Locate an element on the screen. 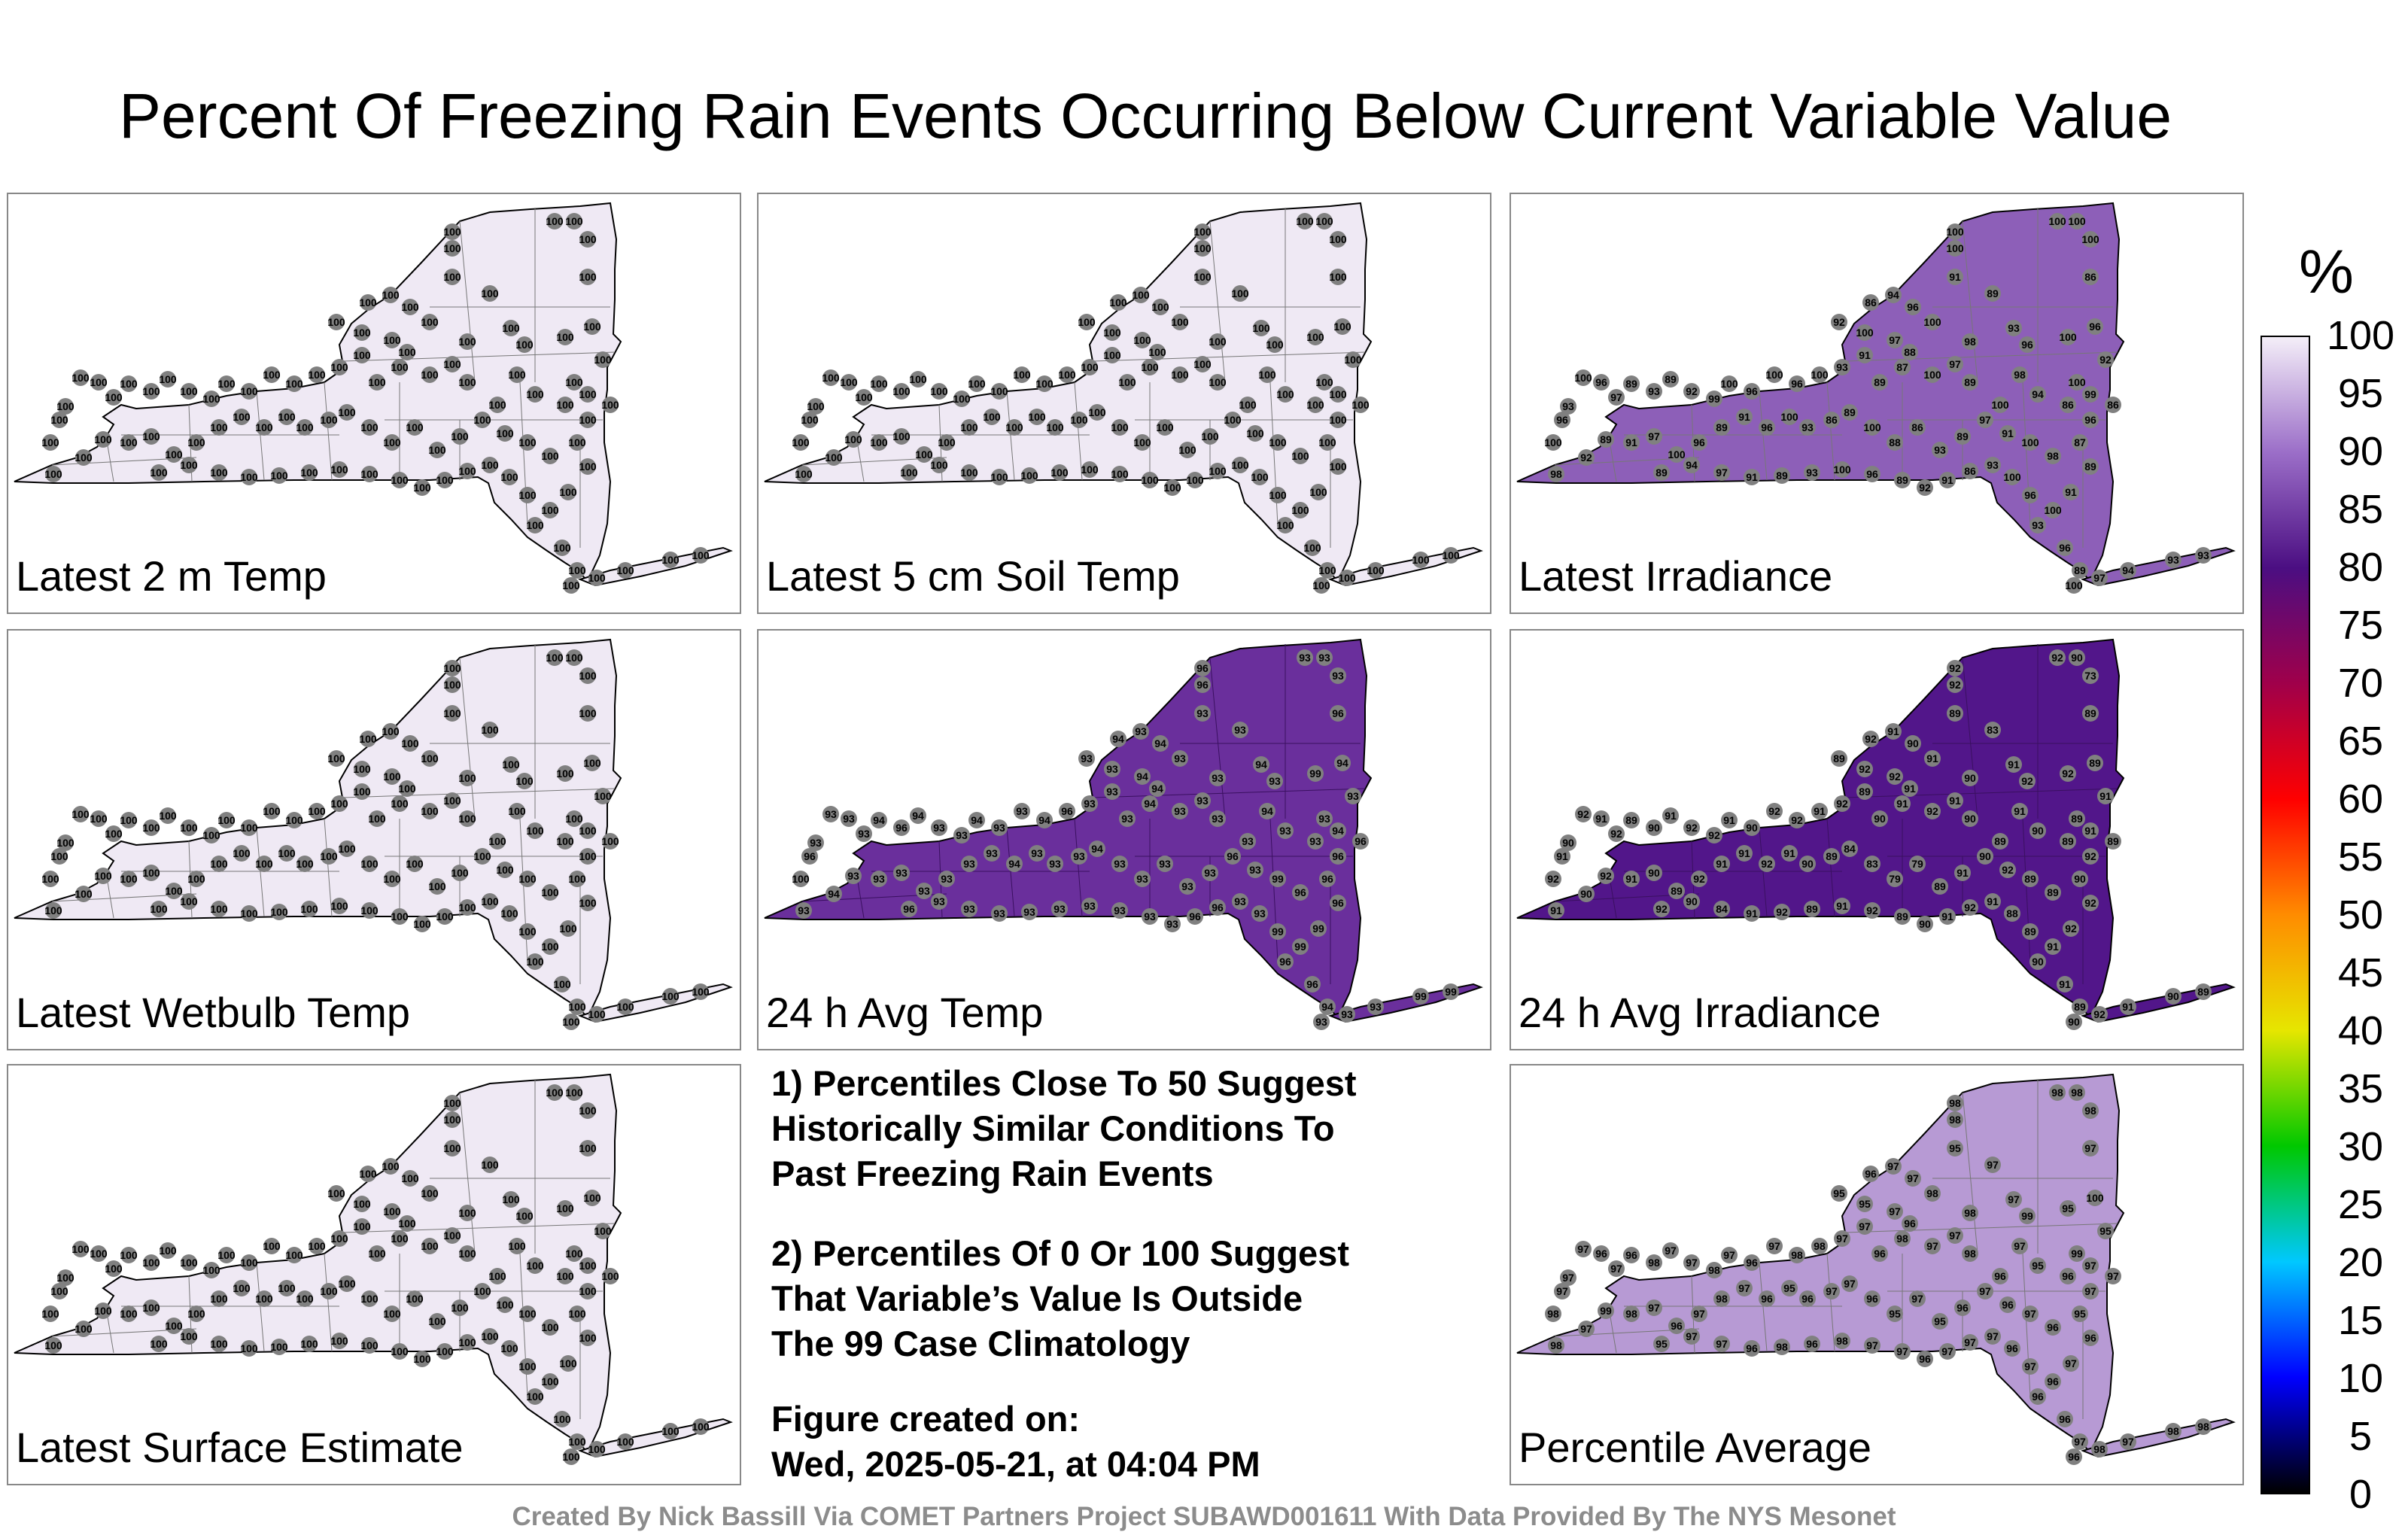  station-value: 88 is located at coordinates (1895, 442).